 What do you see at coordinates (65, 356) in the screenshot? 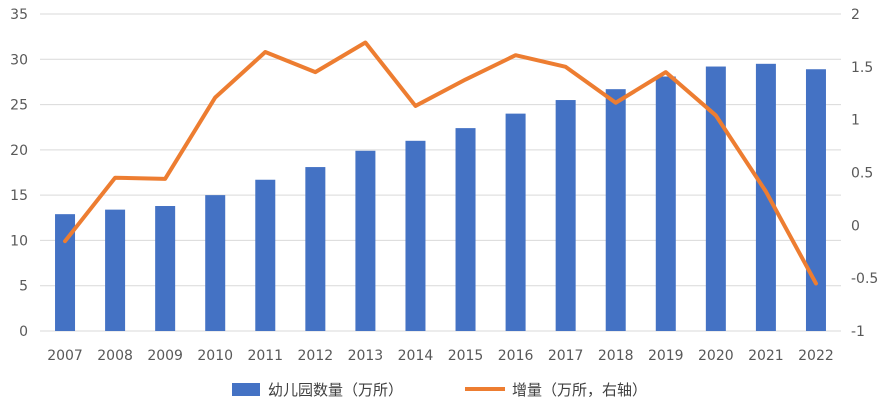
I see `x-tick-label: 2007` at bounding box center [65, 356].